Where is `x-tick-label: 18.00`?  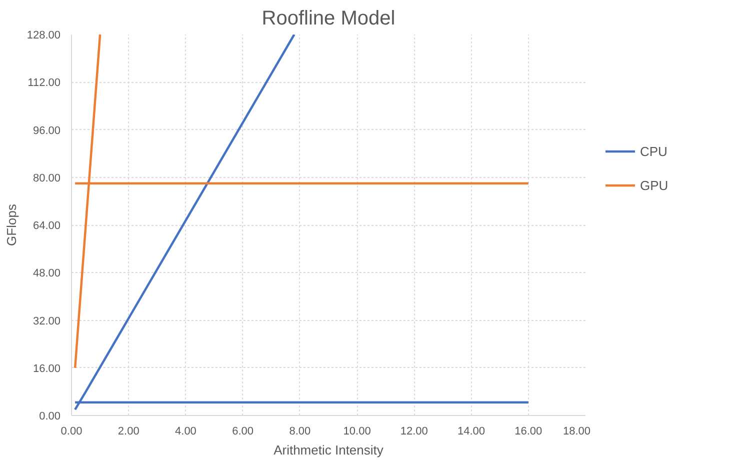 x-tick-label: 18.00 is located at coordinates (576, 432).